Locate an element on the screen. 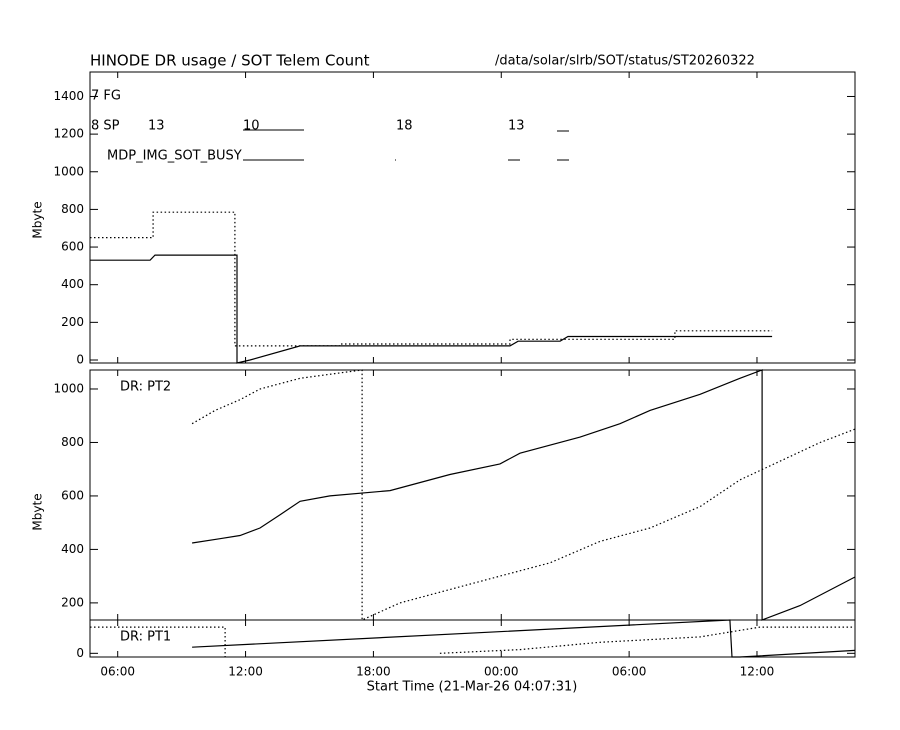 The width and height of the screenshot is (900, 730). x-tick-label: 00:00 is located at coordinates (501, 672).